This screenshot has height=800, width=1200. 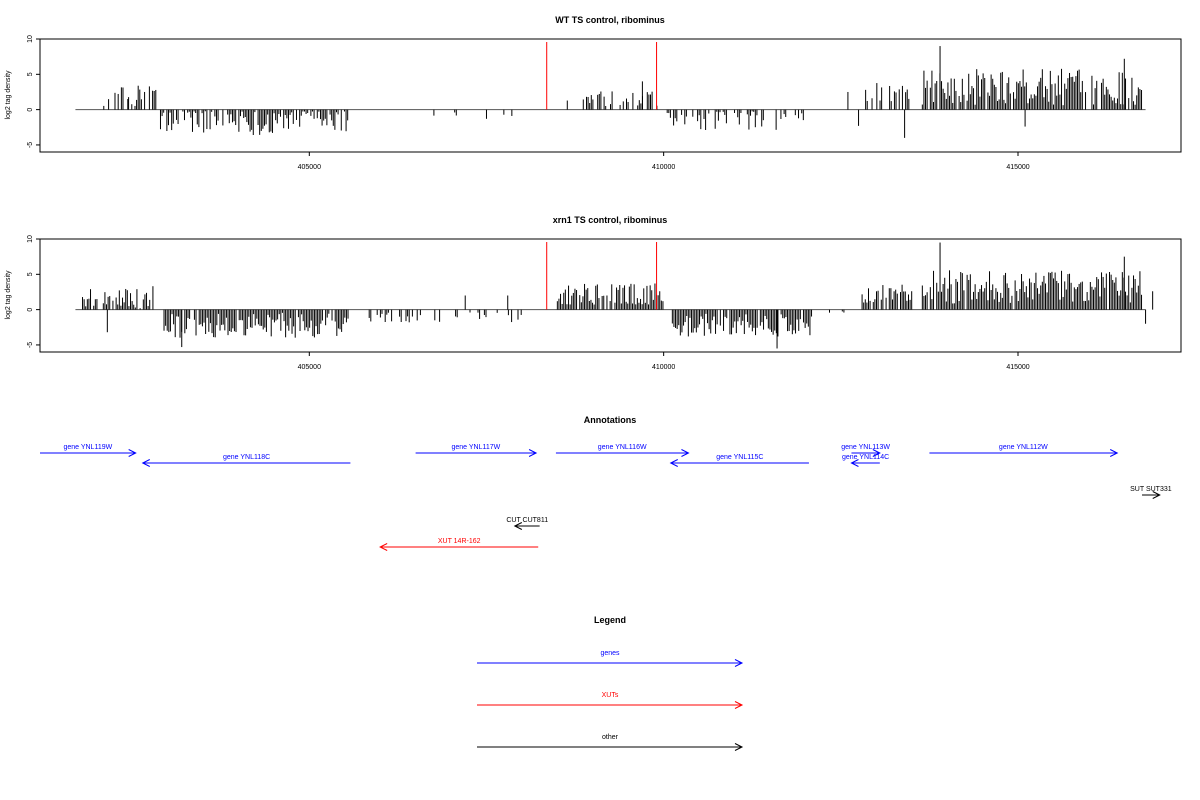 I want to click on annotation-feature: gene YNL117W, so click(x=476, y=450).